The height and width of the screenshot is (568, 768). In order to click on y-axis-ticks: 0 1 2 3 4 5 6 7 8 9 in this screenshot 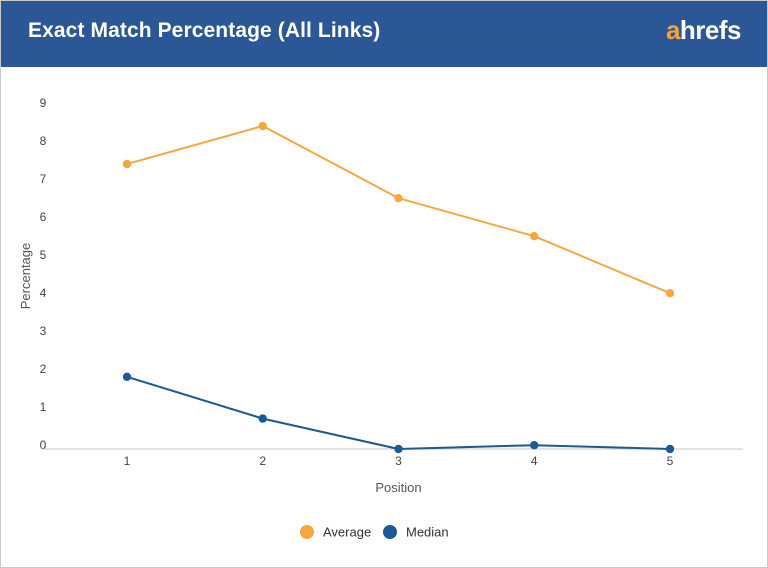, I will do `click(43, 274)`.